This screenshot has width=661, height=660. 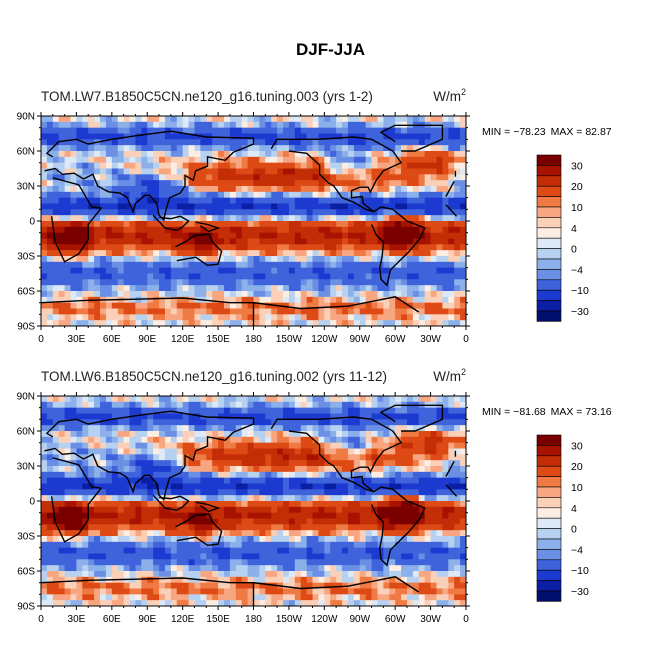 I want to click on lat-tick-label: 90S, so click(x=26, y=327).